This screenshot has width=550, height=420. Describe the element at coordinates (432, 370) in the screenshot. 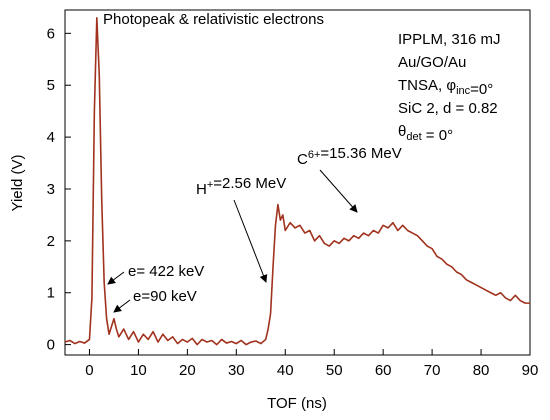

I see `x-tick-label: 70` at that location.